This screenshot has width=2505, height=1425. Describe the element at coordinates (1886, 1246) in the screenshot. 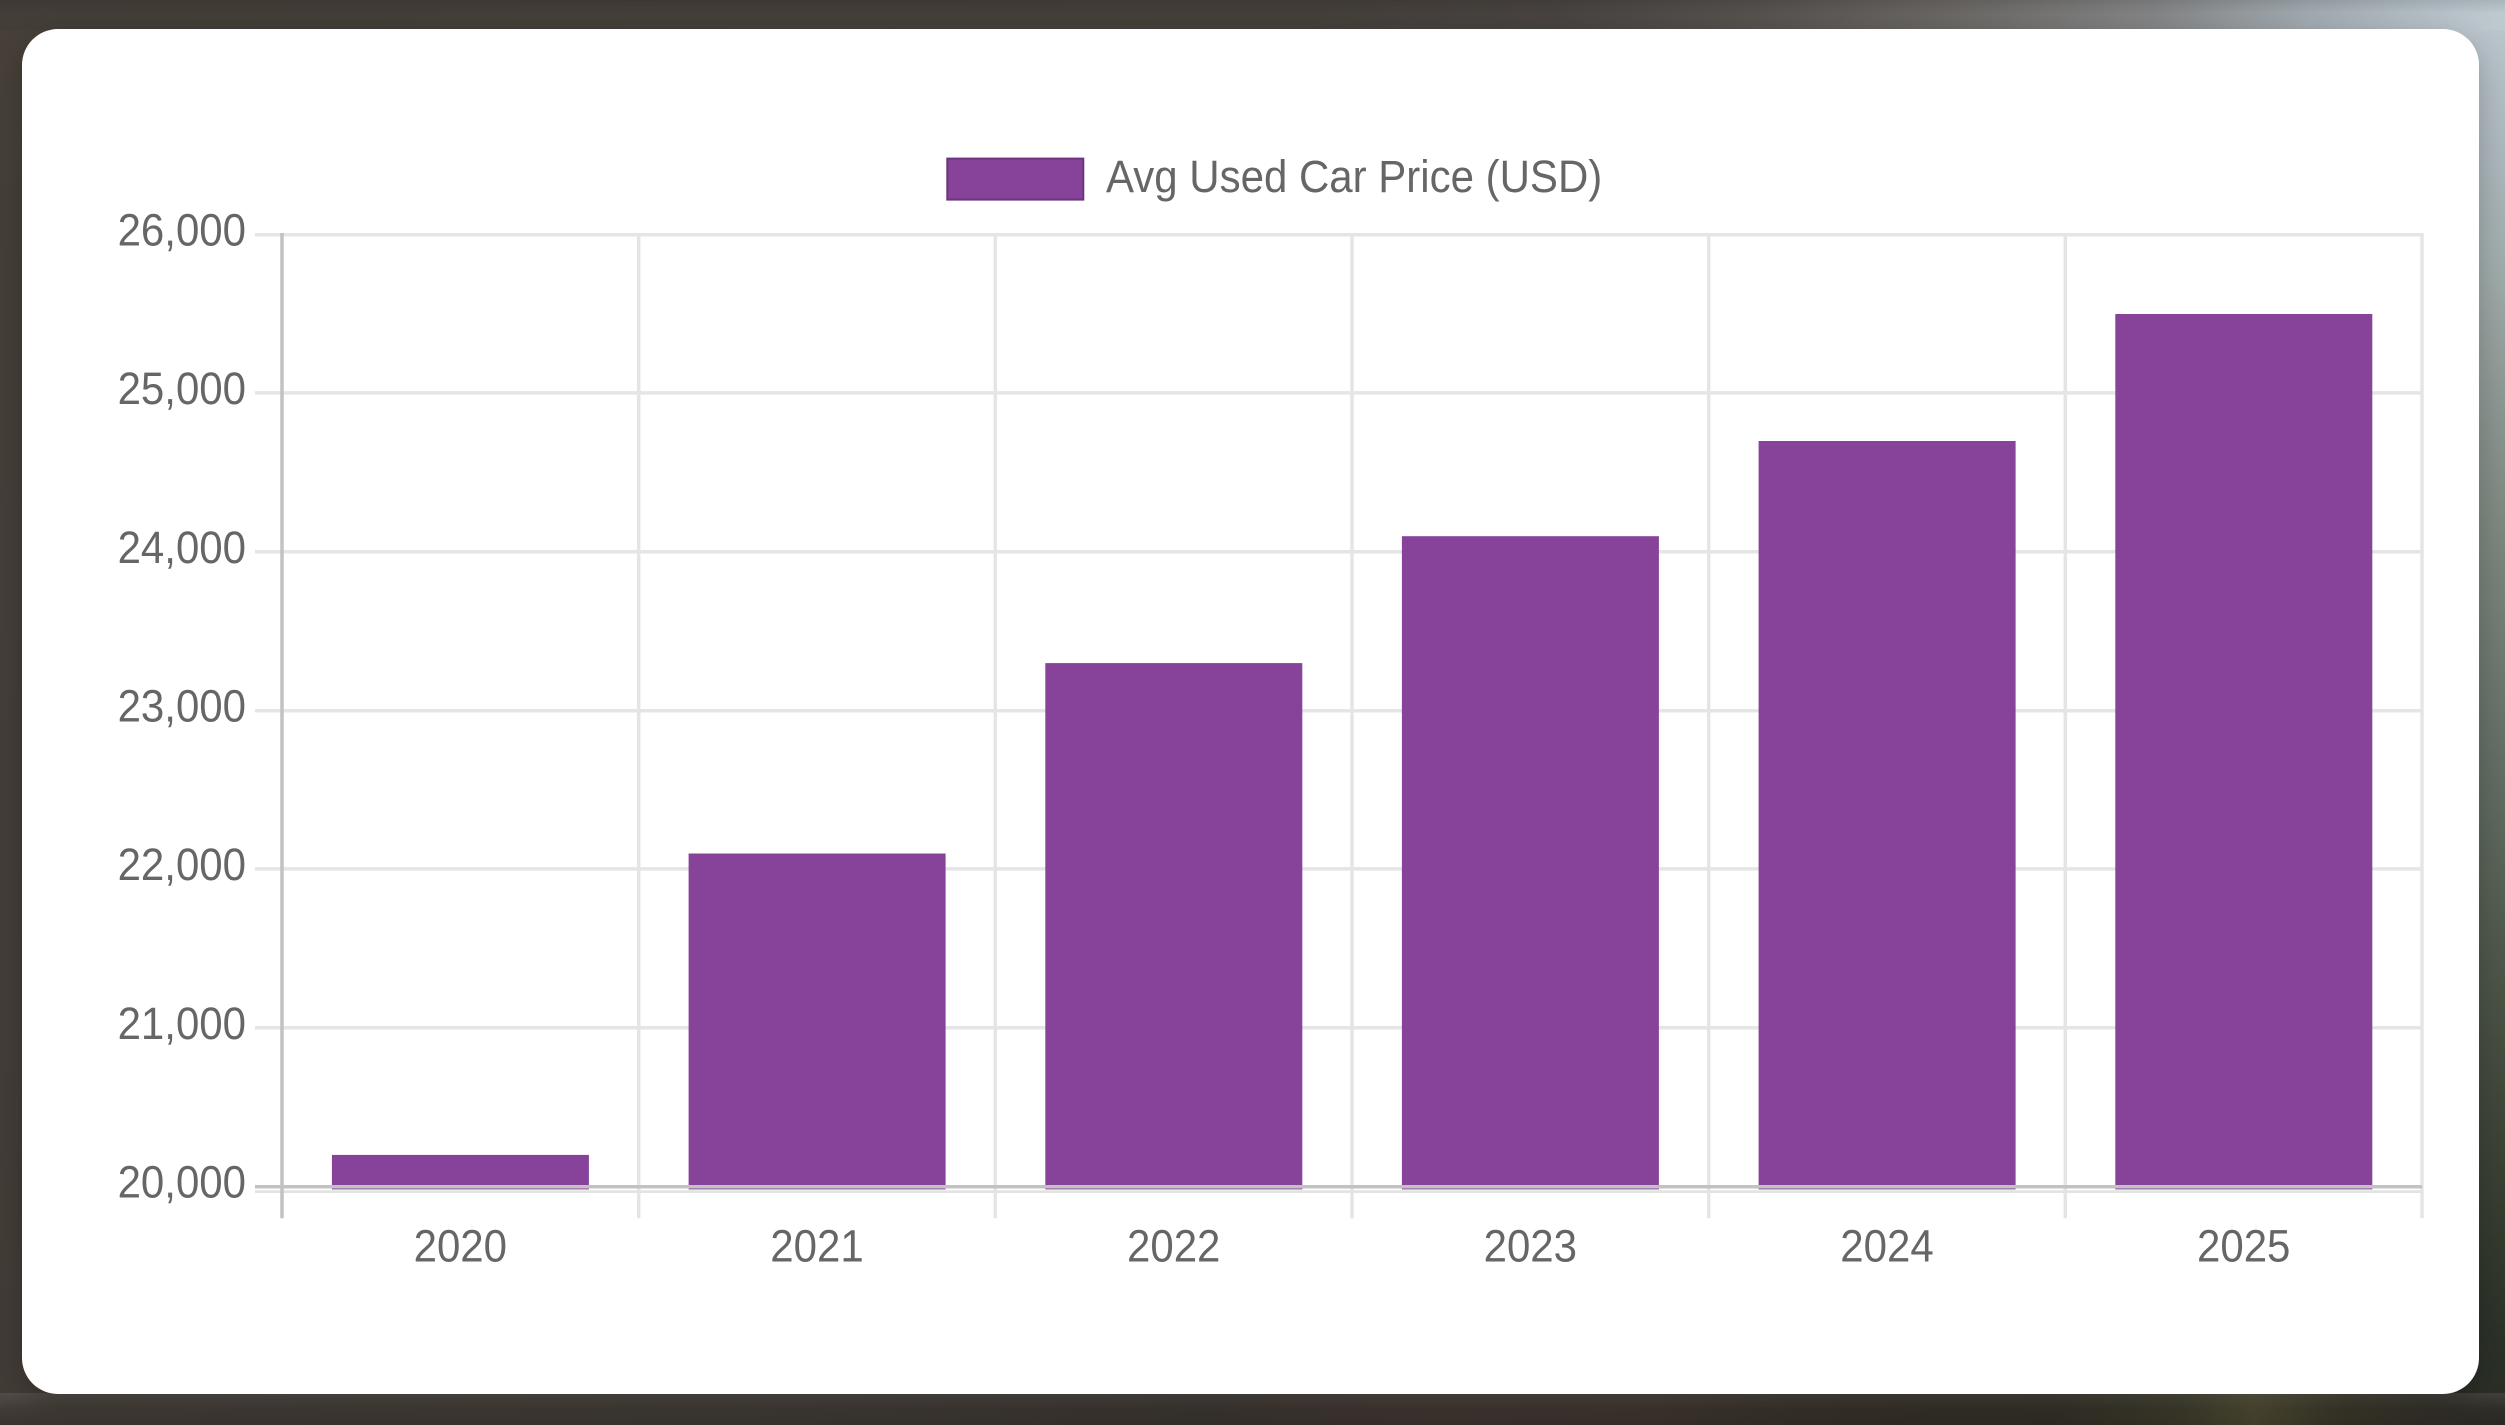

I see `svg-text: 2024` at that location.